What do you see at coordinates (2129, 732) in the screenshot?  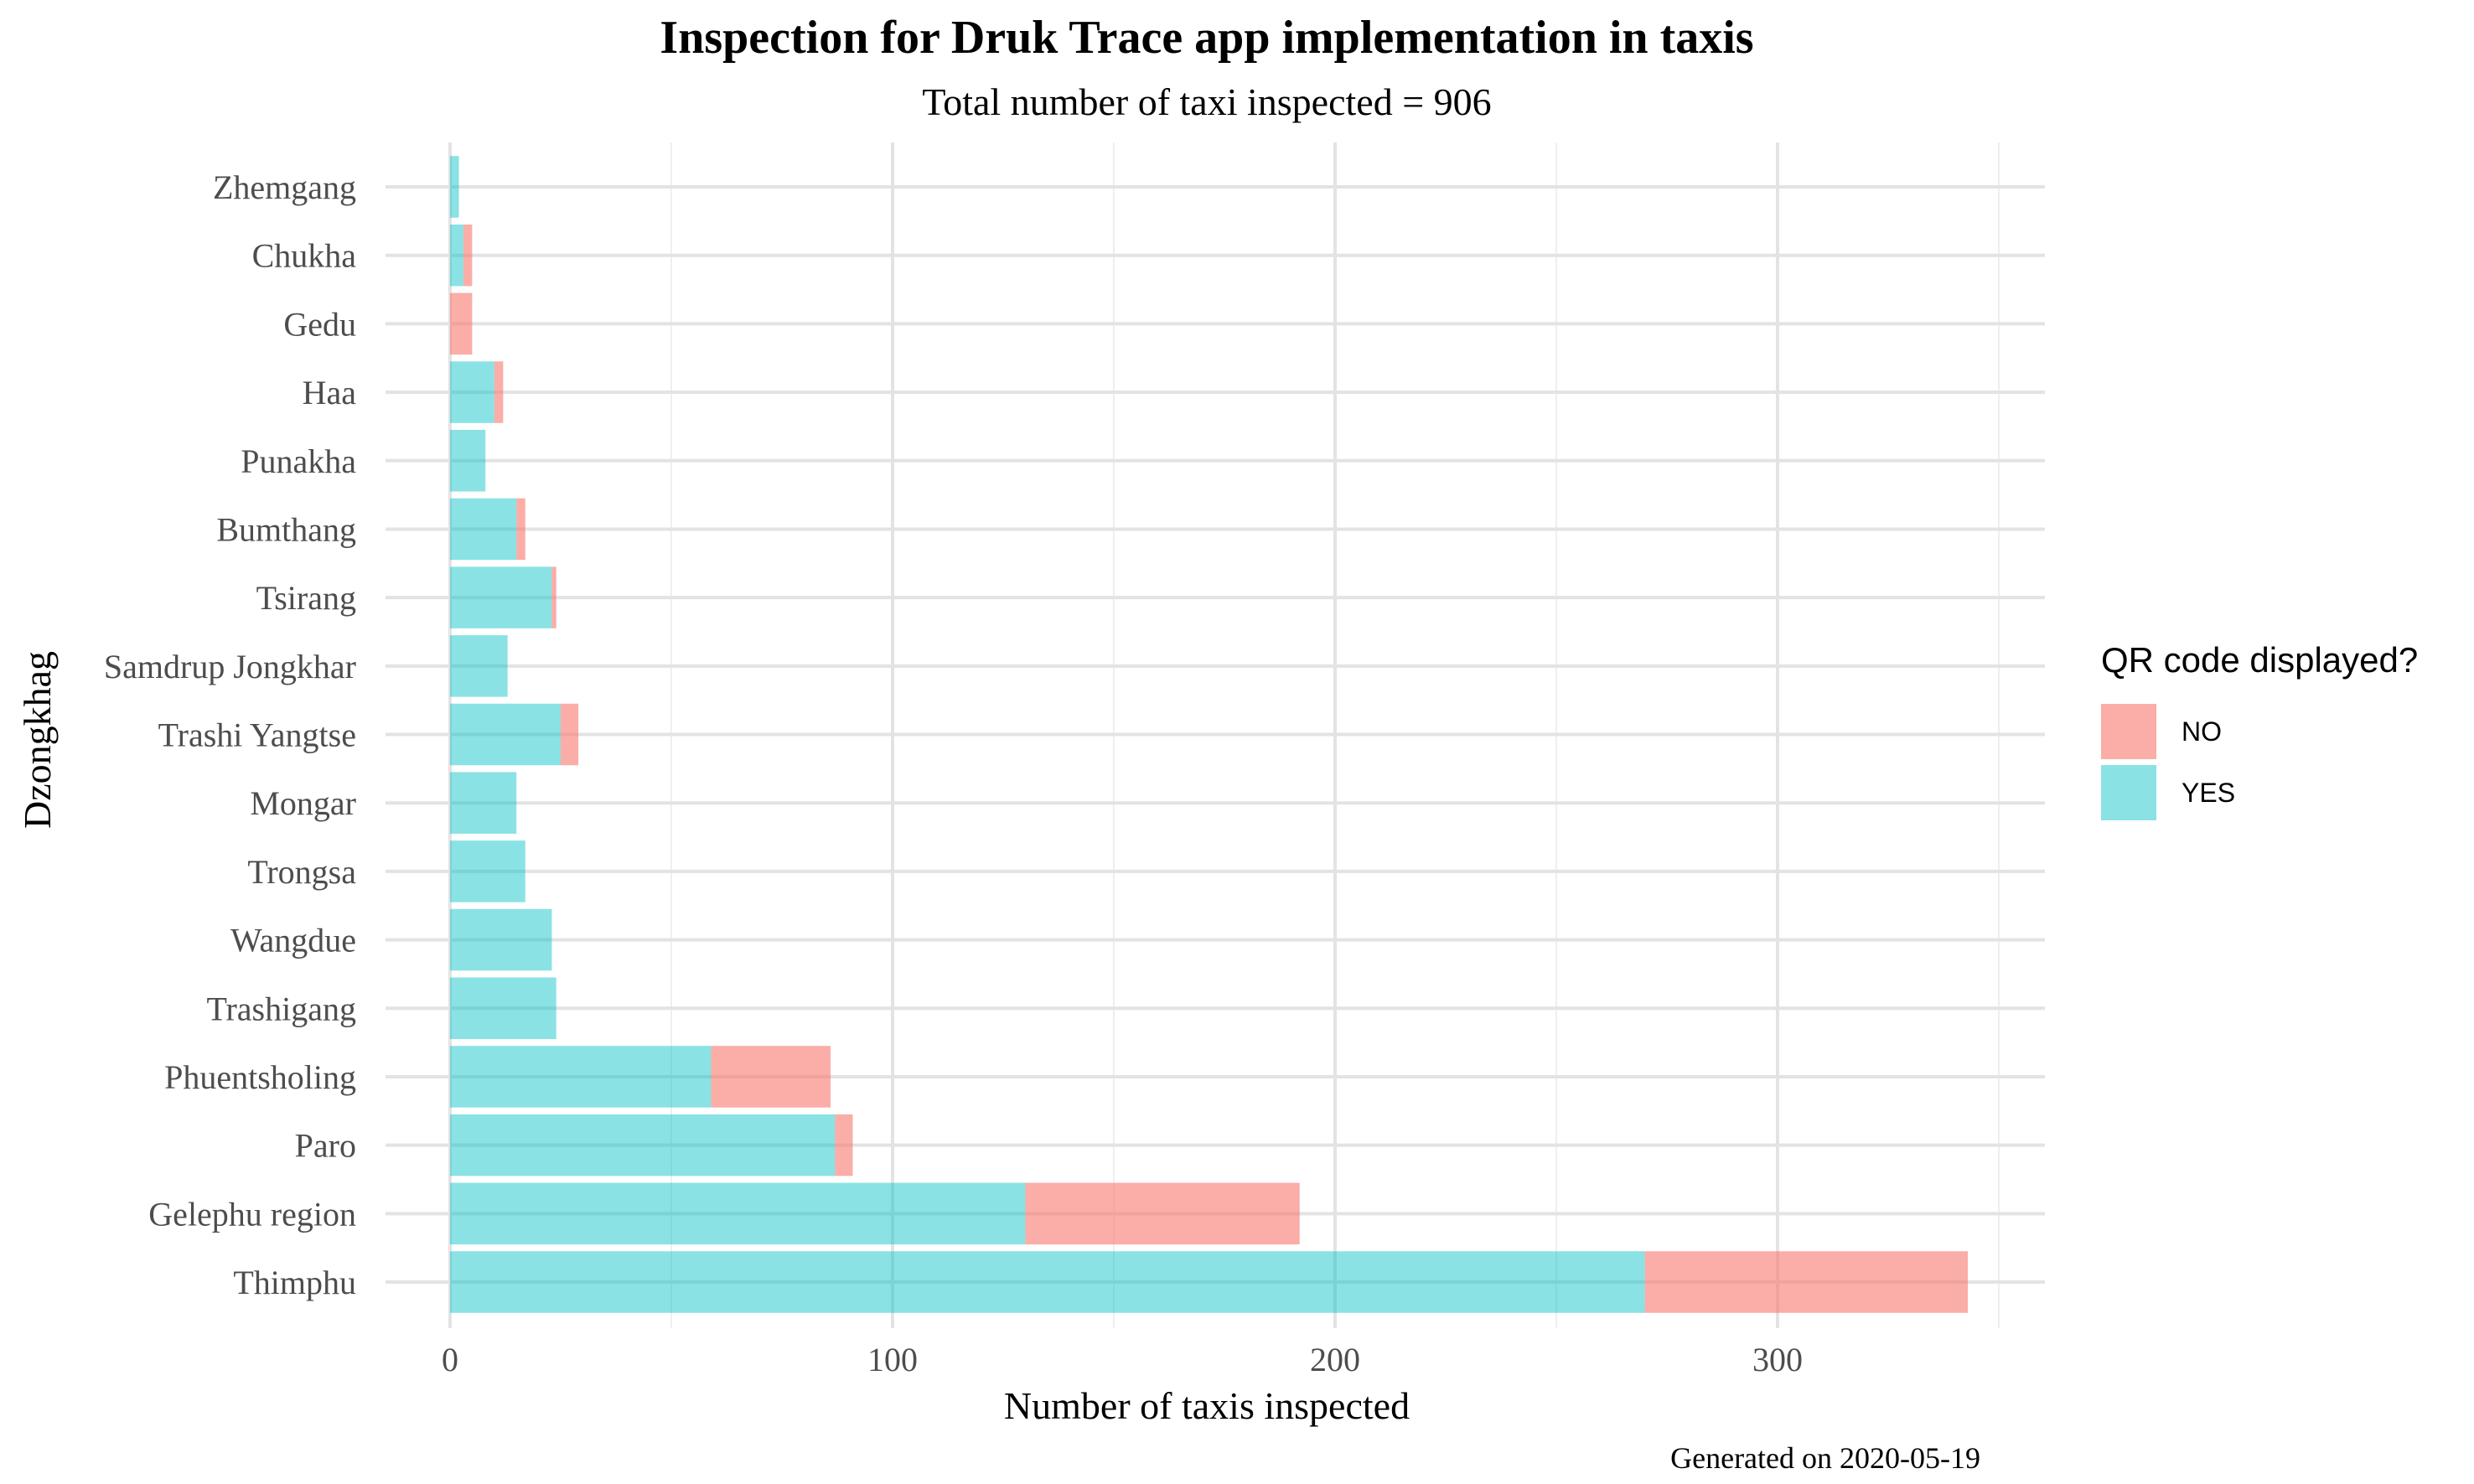 I see `legend-key-no` at bounding box center [2129, 732].